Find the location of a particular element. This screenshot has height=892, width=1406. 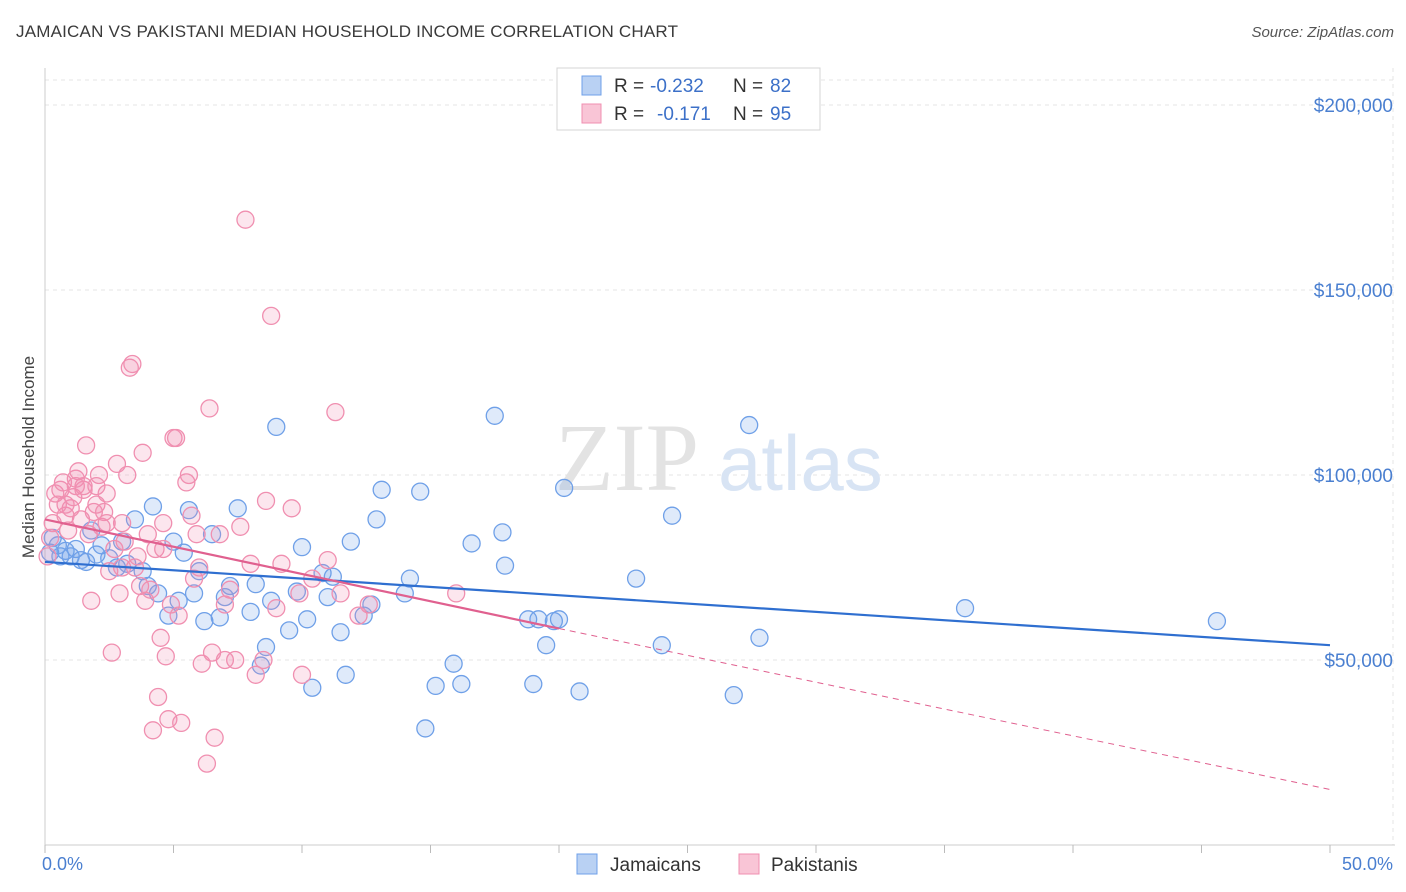

bottom-legend-jamaicans: Jamaicans is located at coordinates (655, 865).